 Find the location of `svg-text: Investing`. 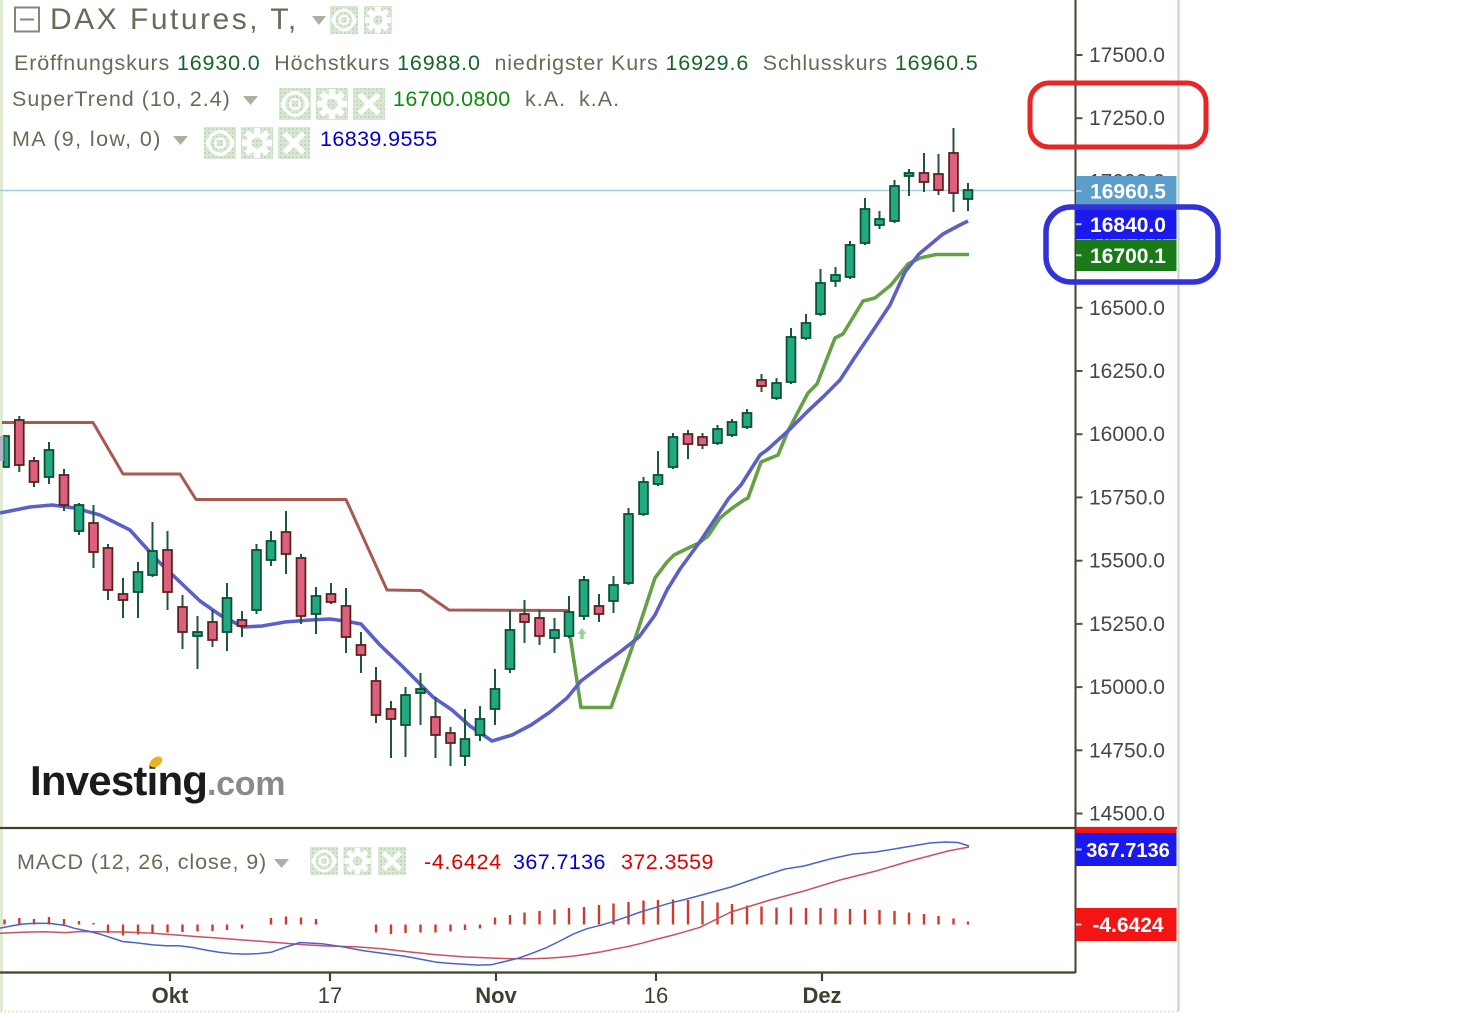

svg-text: Investing is located at coordinates (118, 780).